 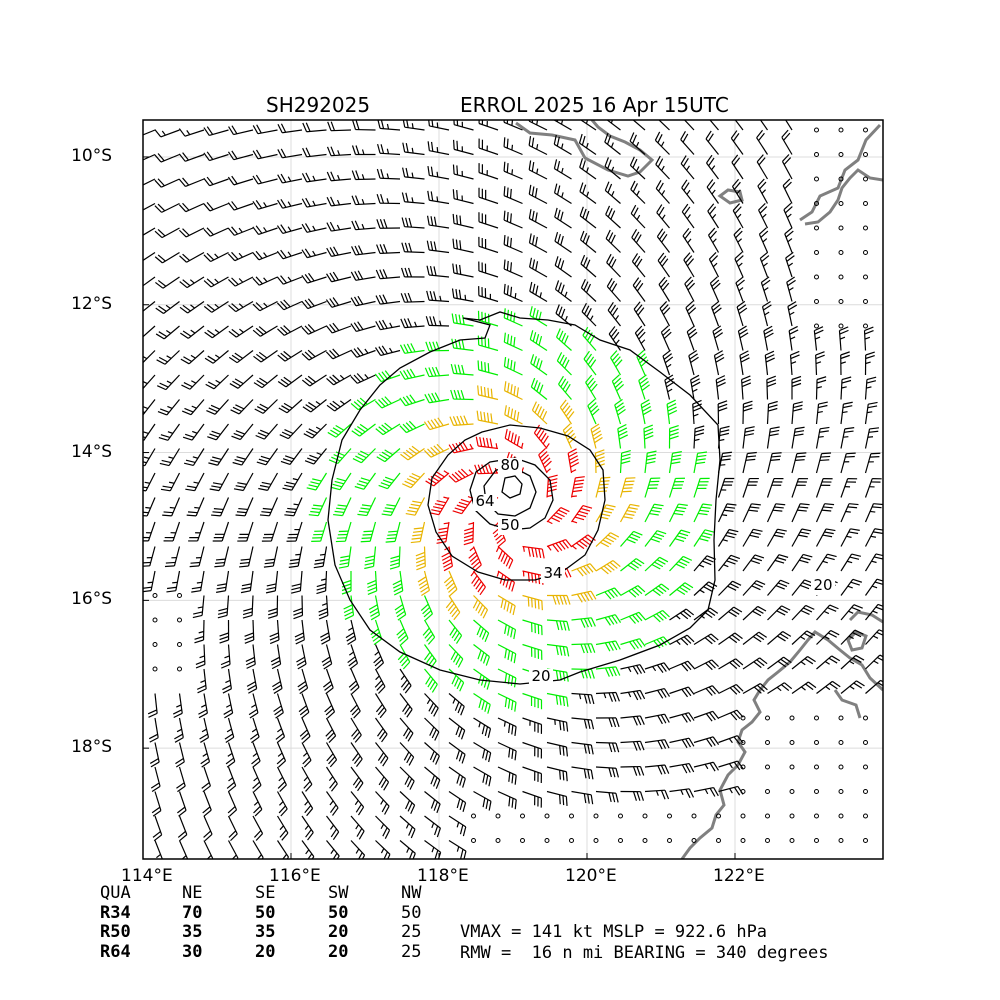 What do you see at coordinates (338, 893) in the screenshot?
I see `table-header-cell: SW` at bounding box center [338, 893].